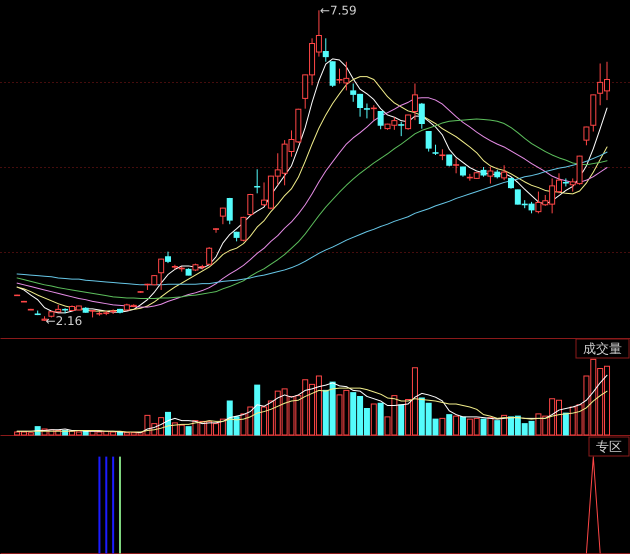 Image resolution: width=639 pixels, height=559 pixels. I want to click on annotation: ←2.16, so click(64, 321).